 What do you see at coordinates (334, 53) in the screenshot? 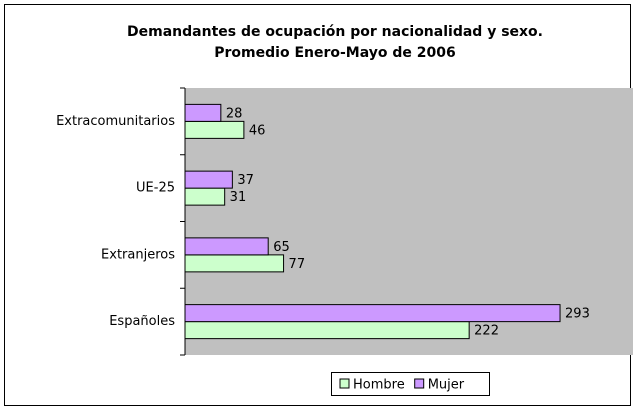
I see `chart-subtitle: Promedio Enero-Mayo de 2006` at bounding box center [334, 53].